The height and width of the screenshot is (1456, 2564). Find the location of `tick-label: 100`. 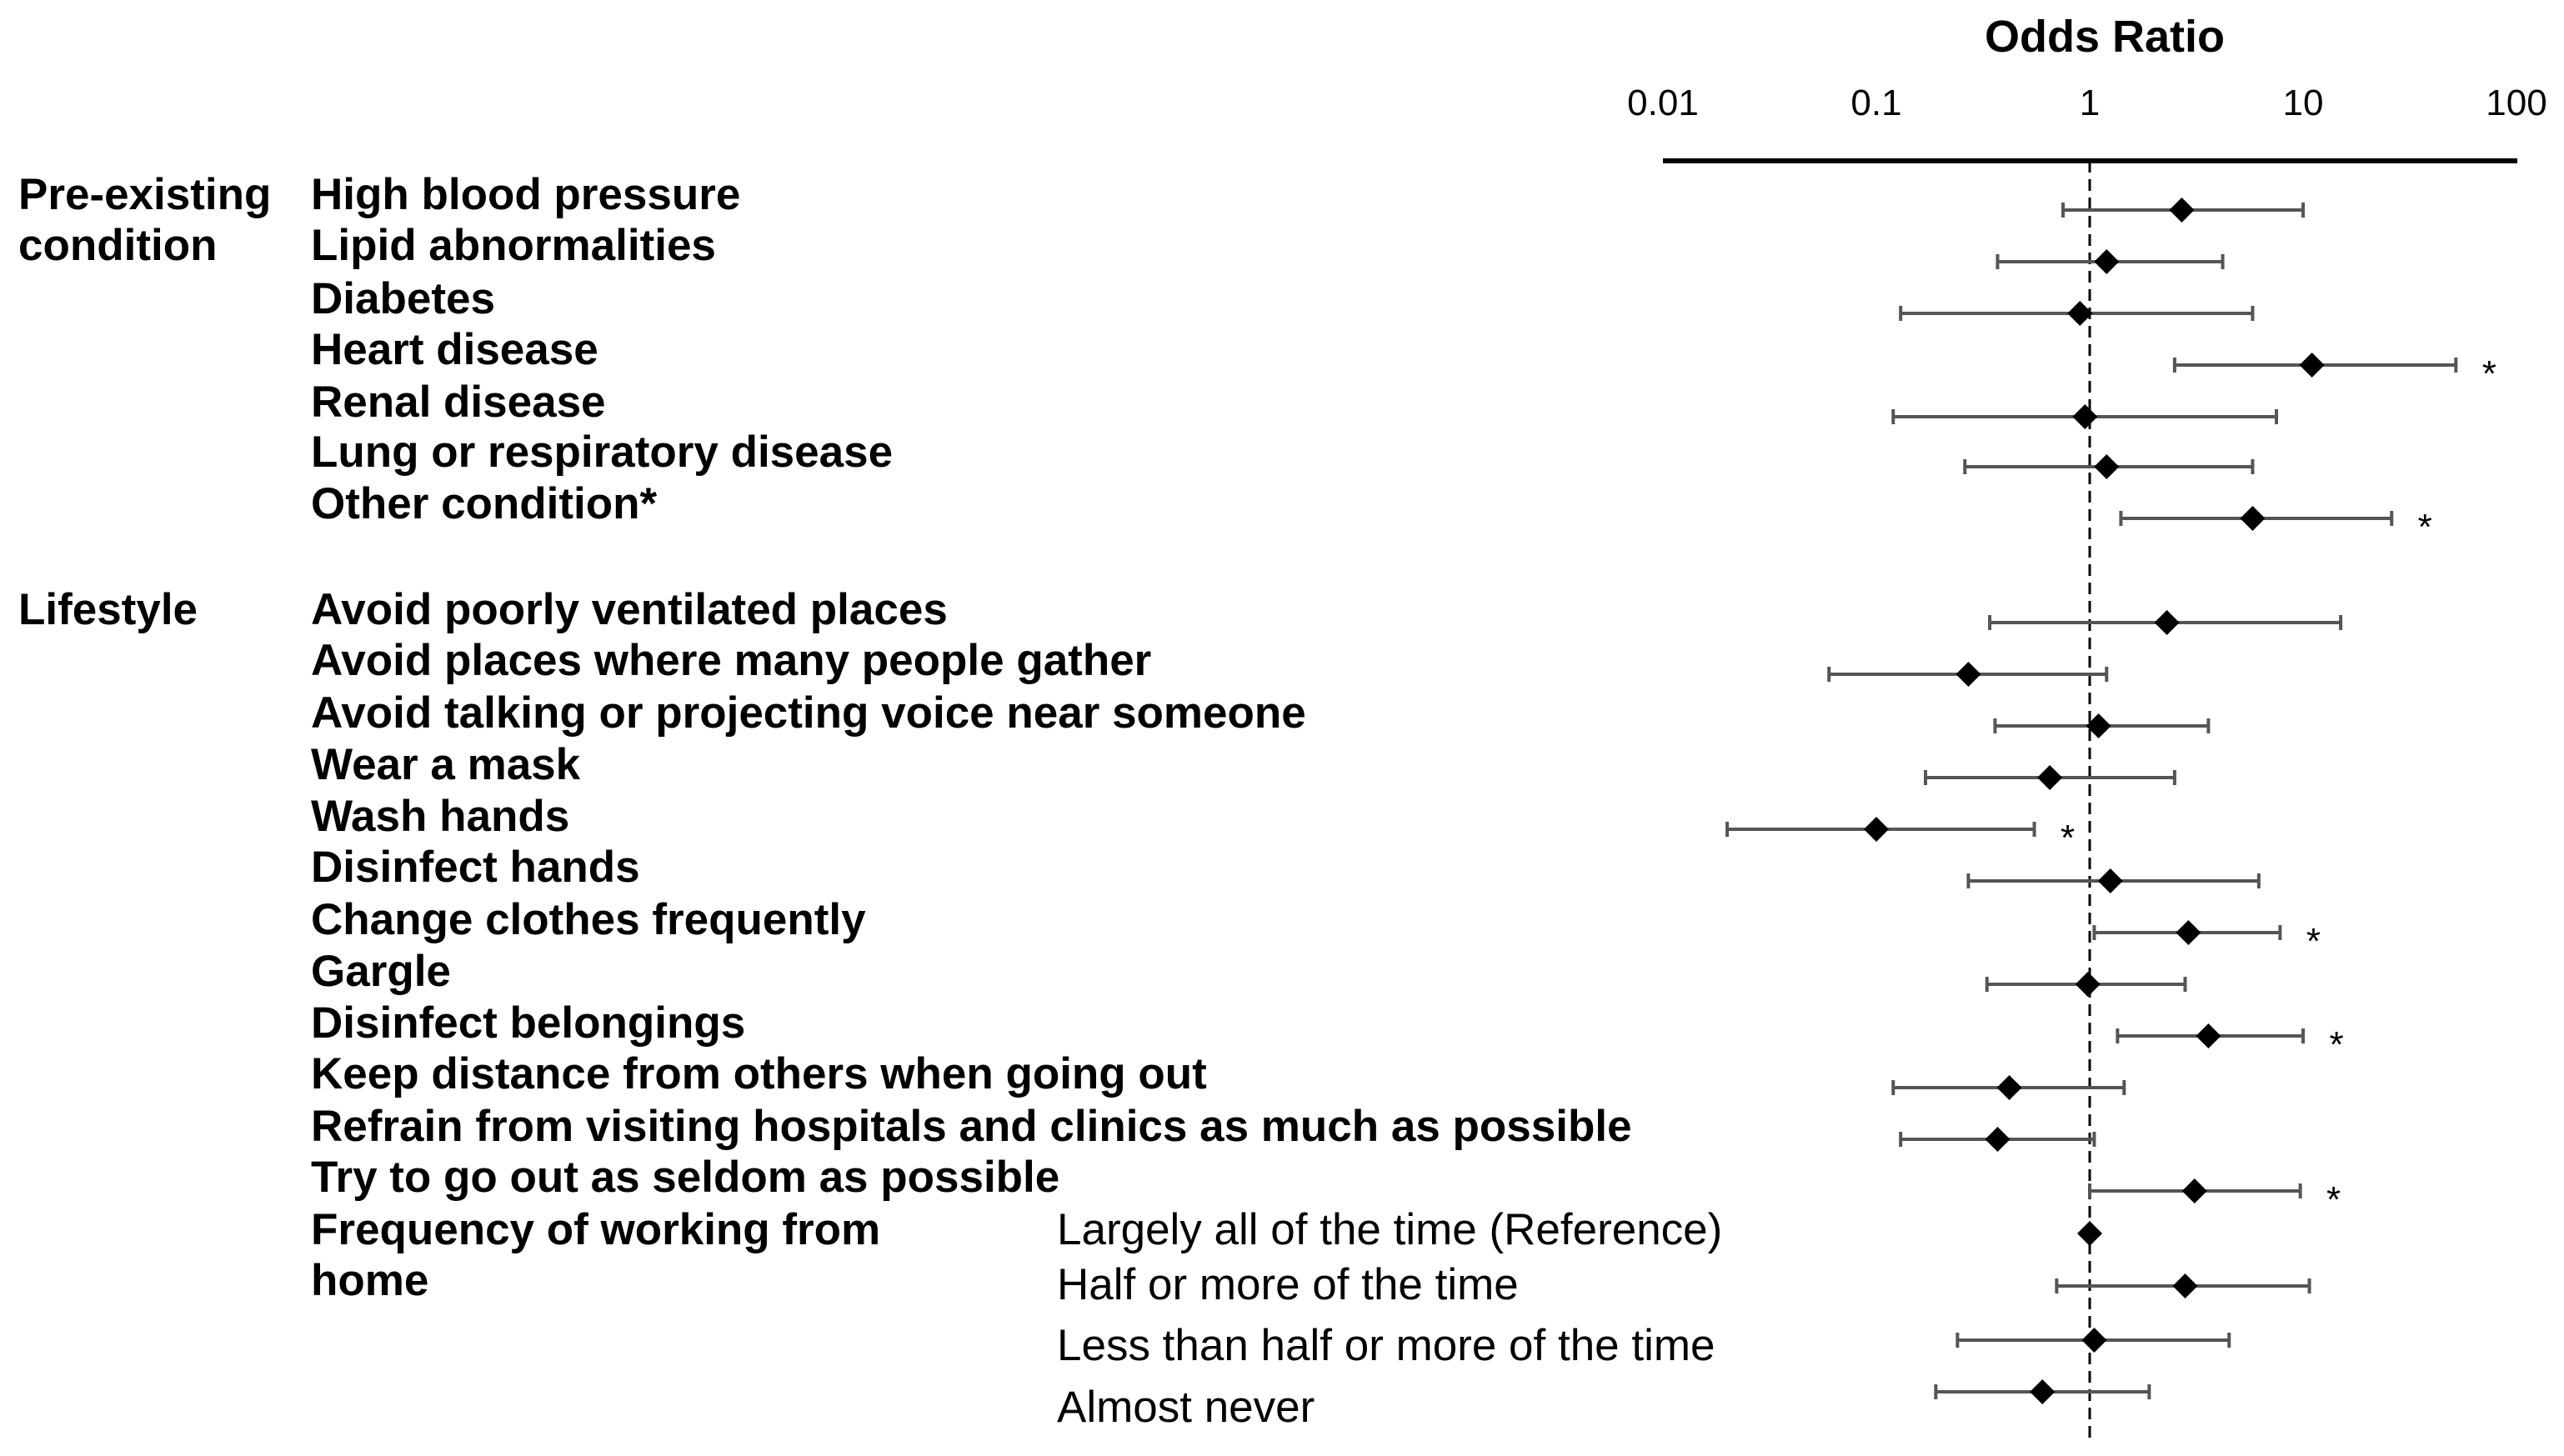

tick-label: 100 is located at coordinates (2516, 103).